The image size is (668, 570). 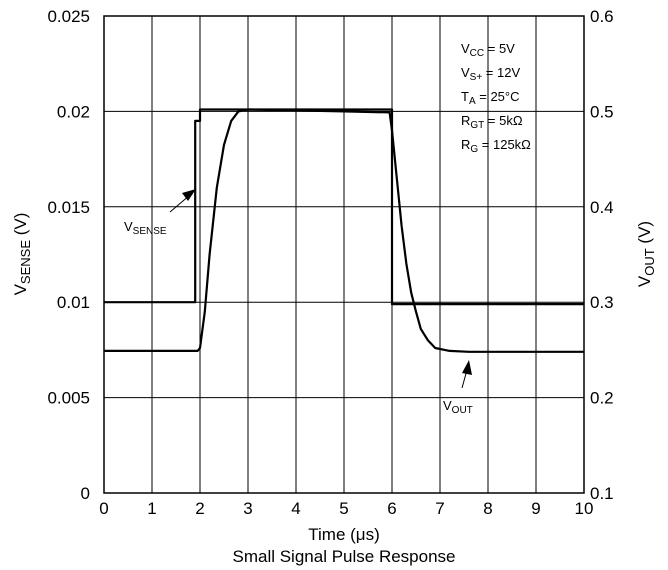 I want to click on x-tick-label: 10, so click(x=584, y=508).